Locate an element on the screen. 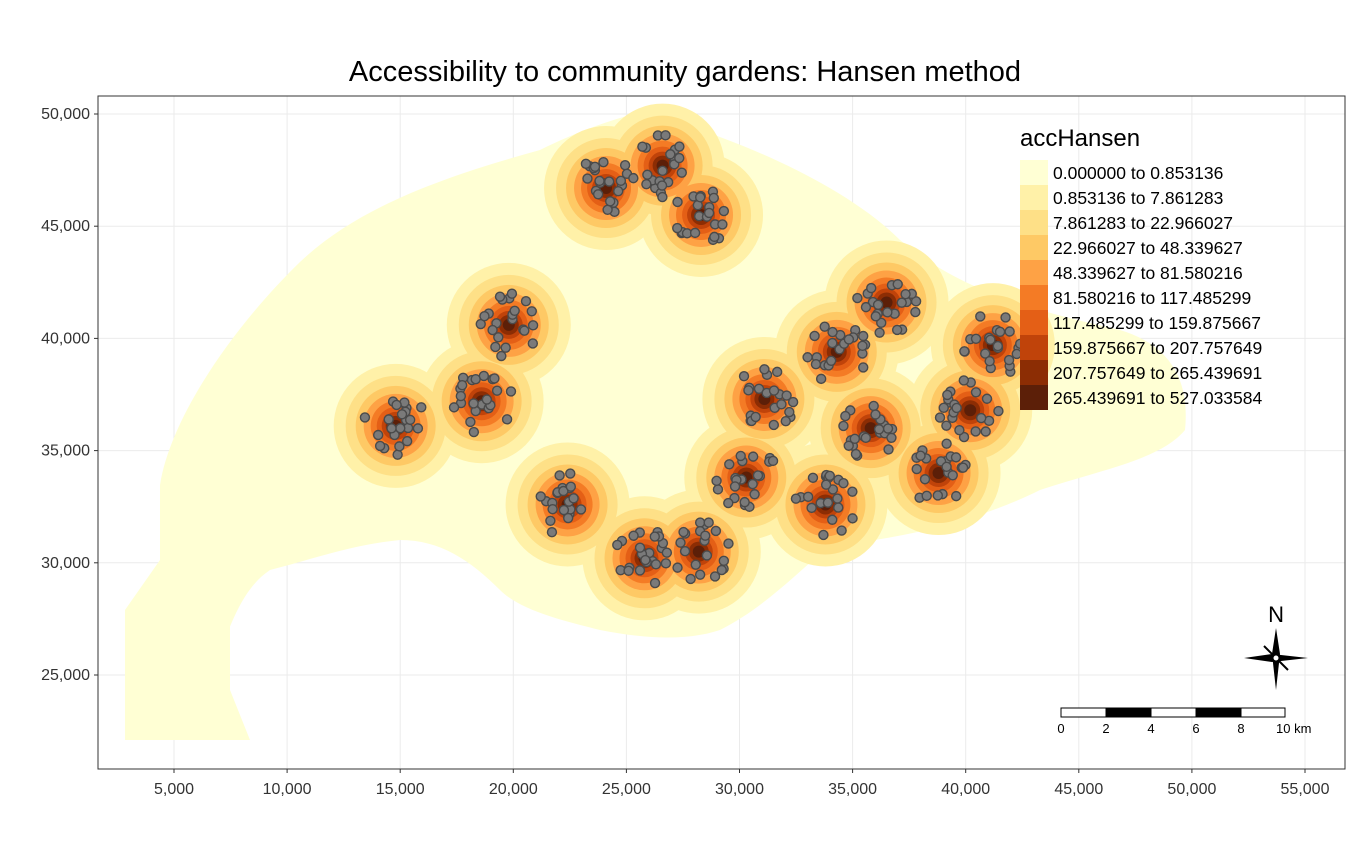 The width and height of the screenshot is (1370, 846). scale-bar: 0 2 4 6 8 10 km is located at coordinates (1184, 721).